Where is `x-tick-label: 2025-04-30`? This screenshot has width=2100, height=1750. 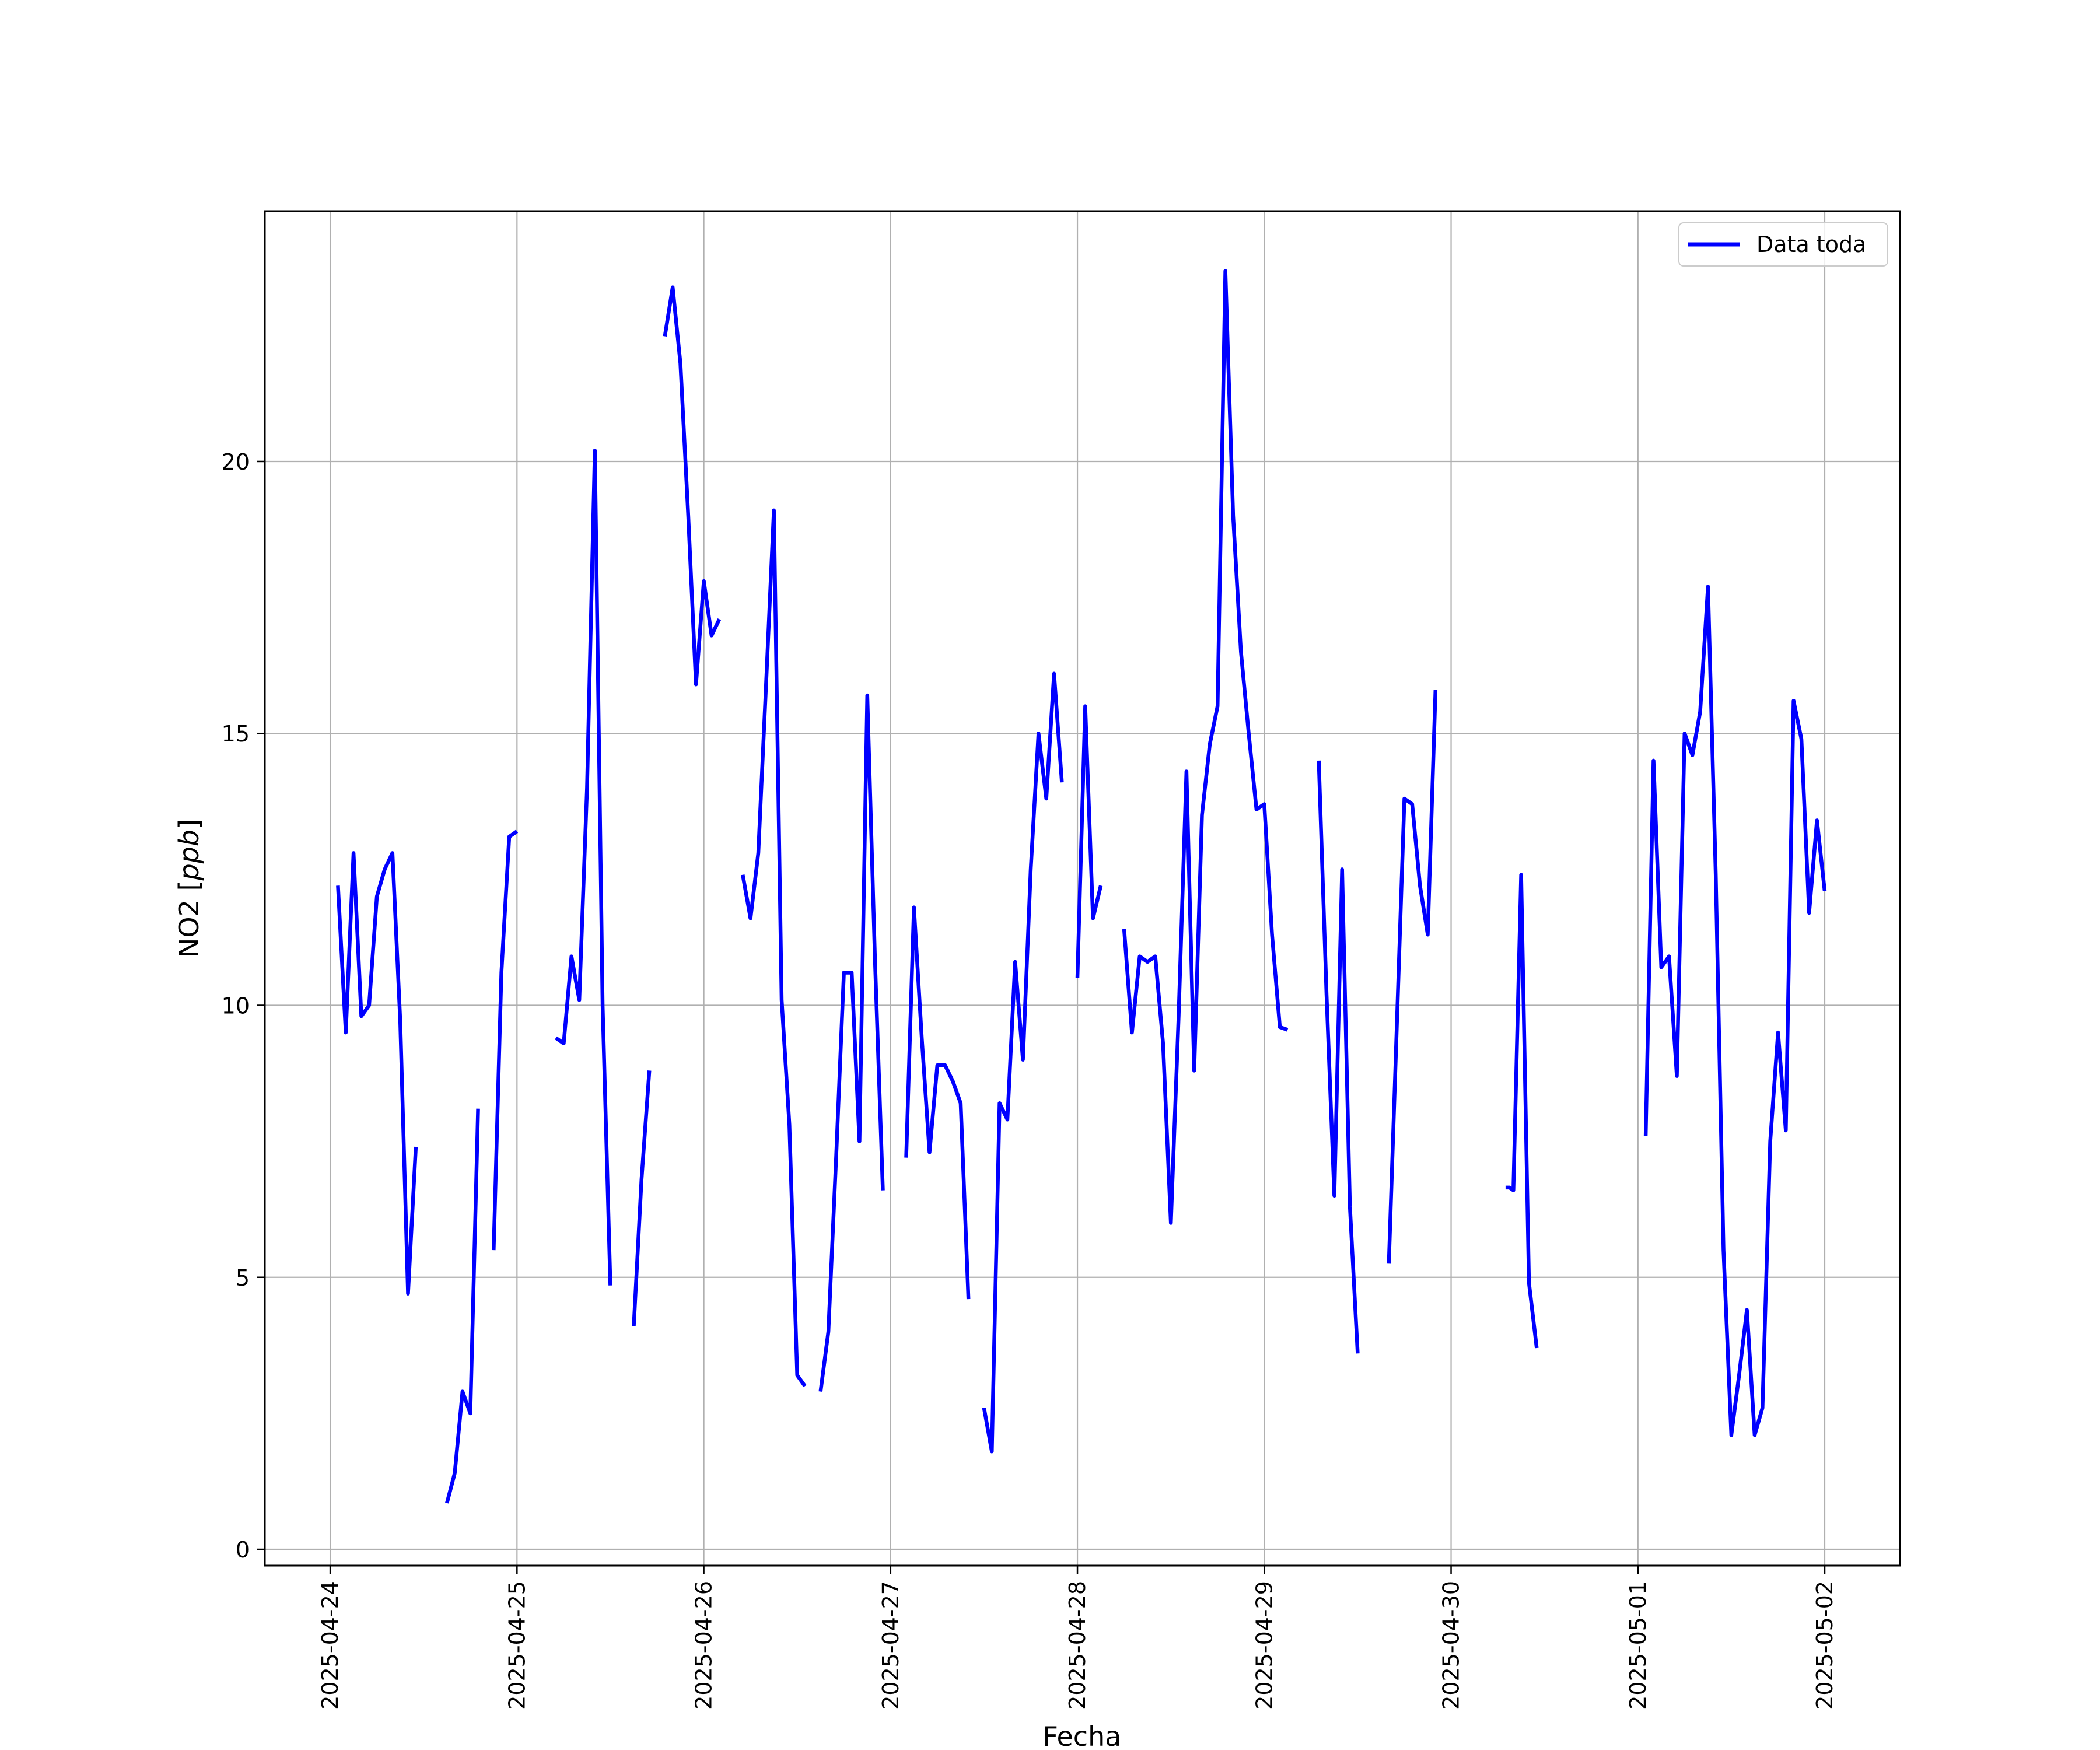
x-tick-label: 2025-04-30 is located at coordinates (1451, 1645).